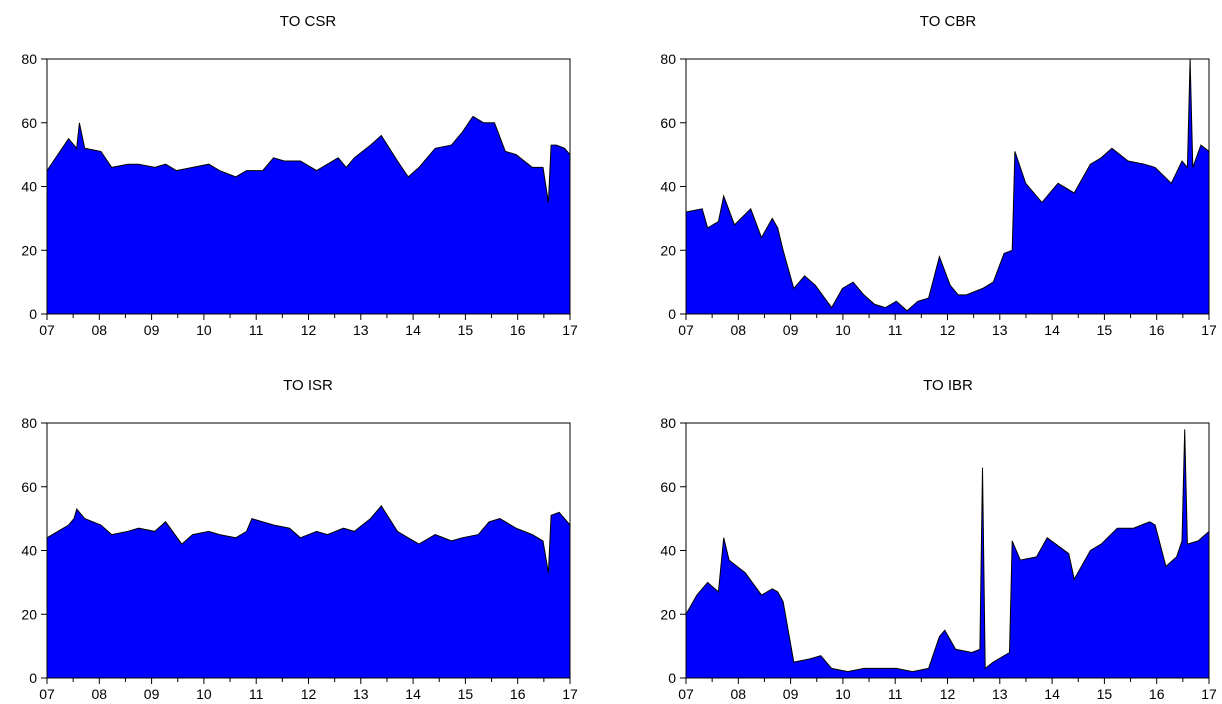 This screenshot has width=1222, height=704. What do you see at coordinates (308, 21) in the screenshot?
I see `chart-title: TO CSR` at bounding box center [308, 21].